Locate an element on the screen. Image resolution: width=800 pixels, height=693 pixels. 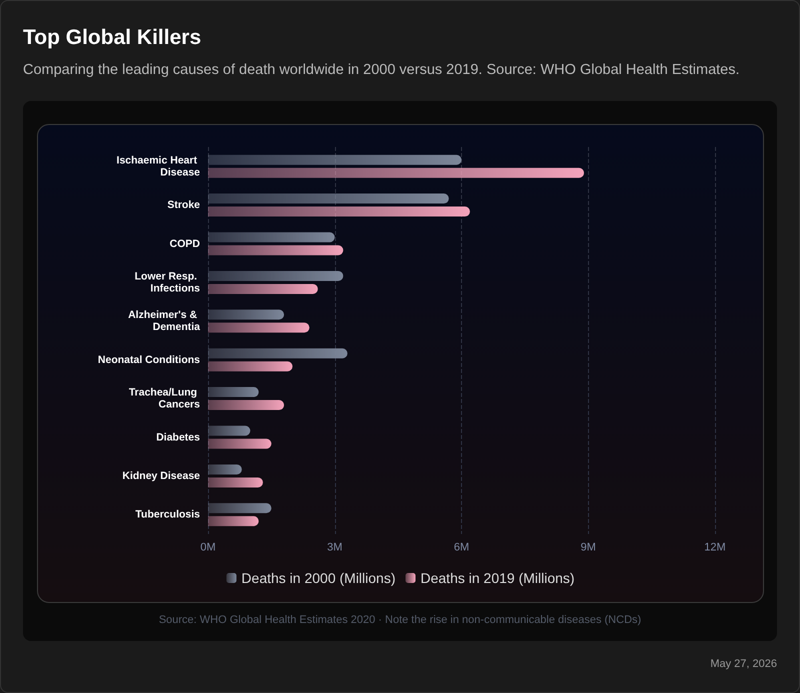
y-tick-label: Tuberculosis is located at coordinates (167, 514).